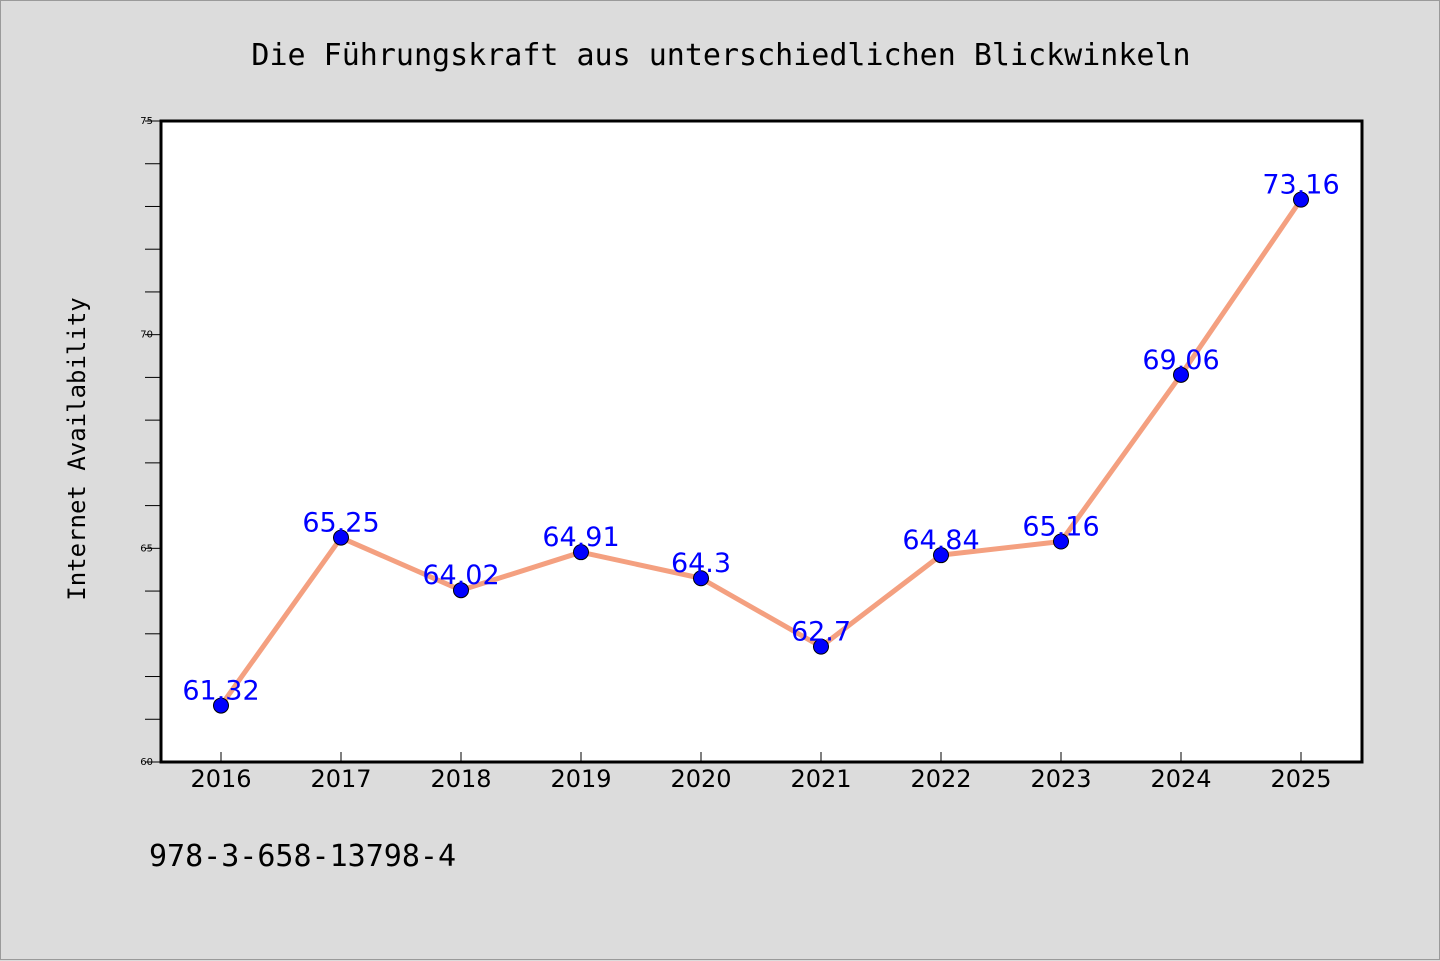  What do you see at coordinates (302, 856) in the screenshot?
I see `isbn-text: 978-3-658-13798-4` at bounding box center [302, 856].